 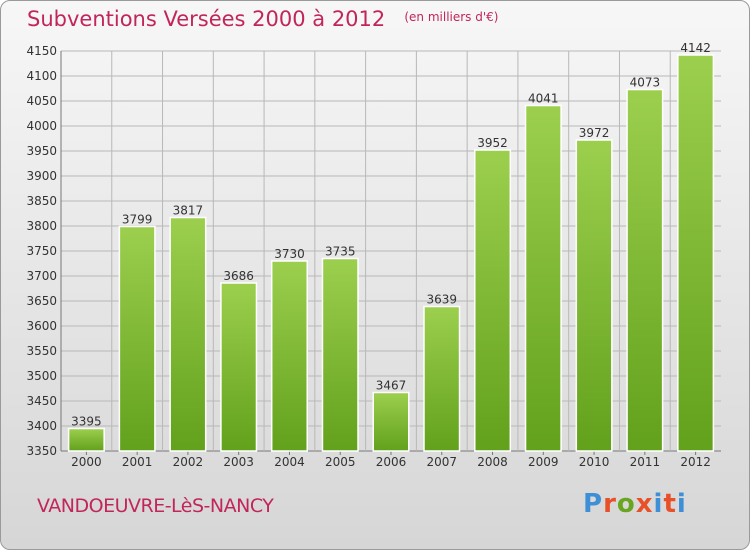 I want to click on x-tick-label: 2011, so click(x=645, y=462).